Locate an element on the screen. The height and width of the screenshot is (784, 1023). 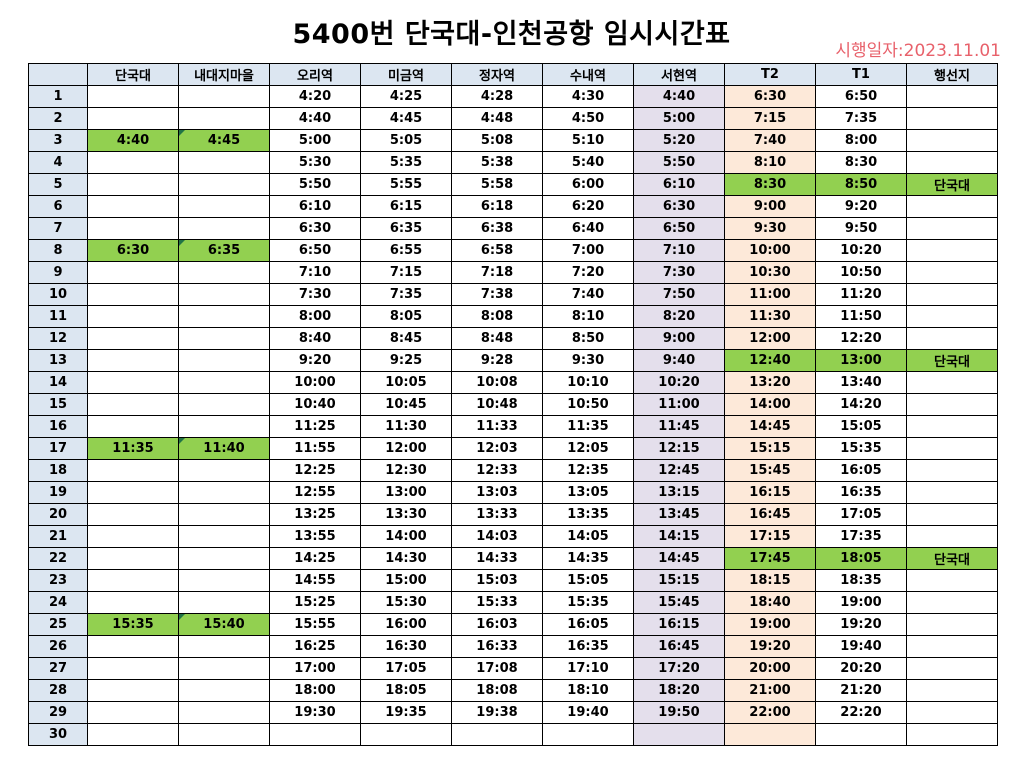
time-cell: 16:03 is located at coordinates (497, 624).